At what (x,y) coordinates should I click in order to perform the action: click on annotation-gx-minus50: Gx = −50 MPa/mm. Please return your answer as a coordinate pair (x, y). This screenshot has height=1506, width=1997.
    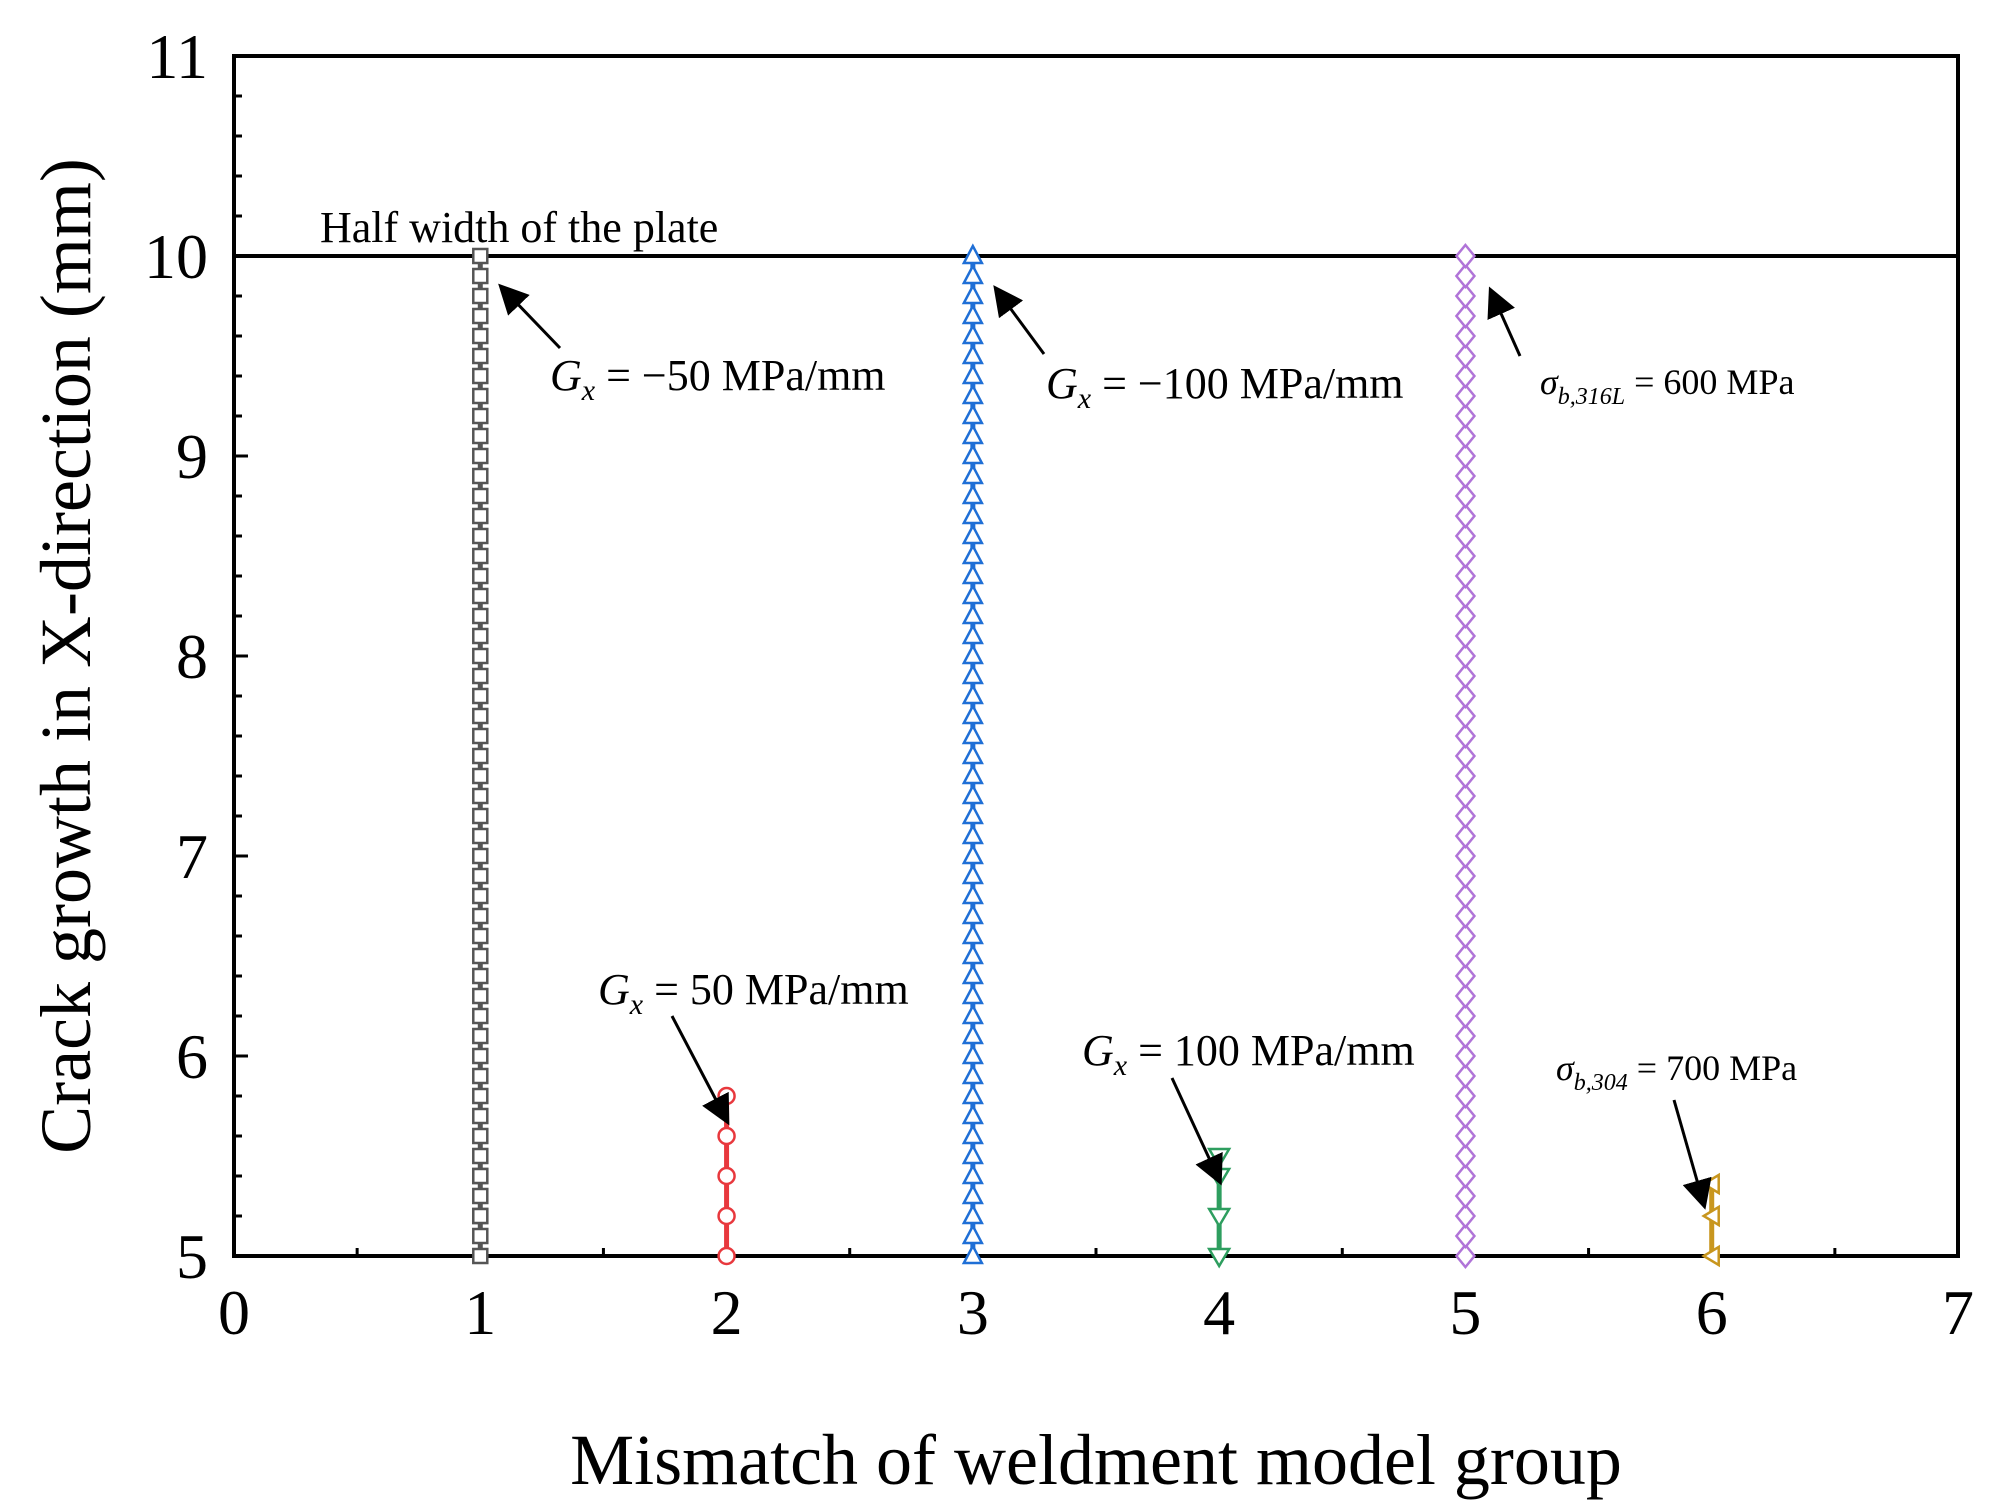
    Looking at the image, I should click on (692, 345).